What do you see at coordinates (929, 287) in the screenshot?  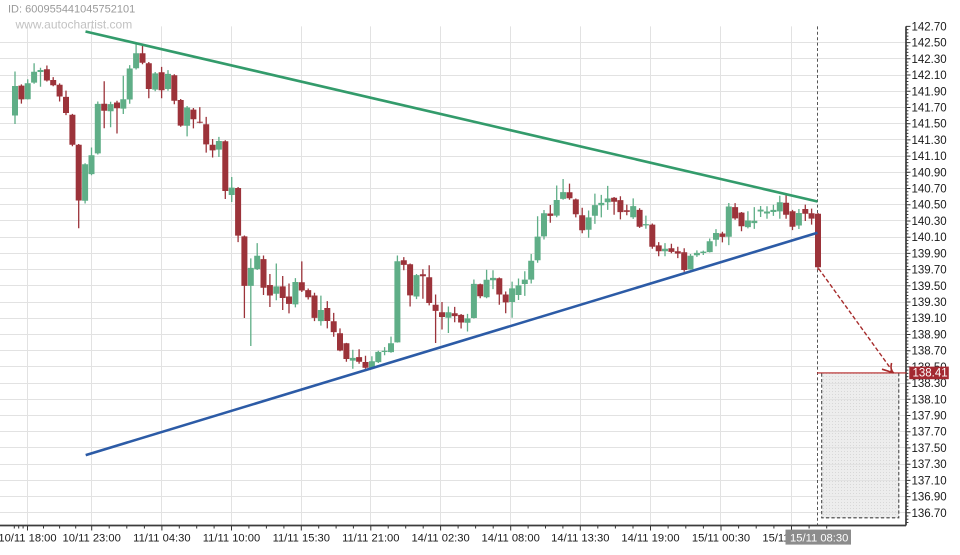 I see `svg-text: 139.50` at bounding box center [929, 287].